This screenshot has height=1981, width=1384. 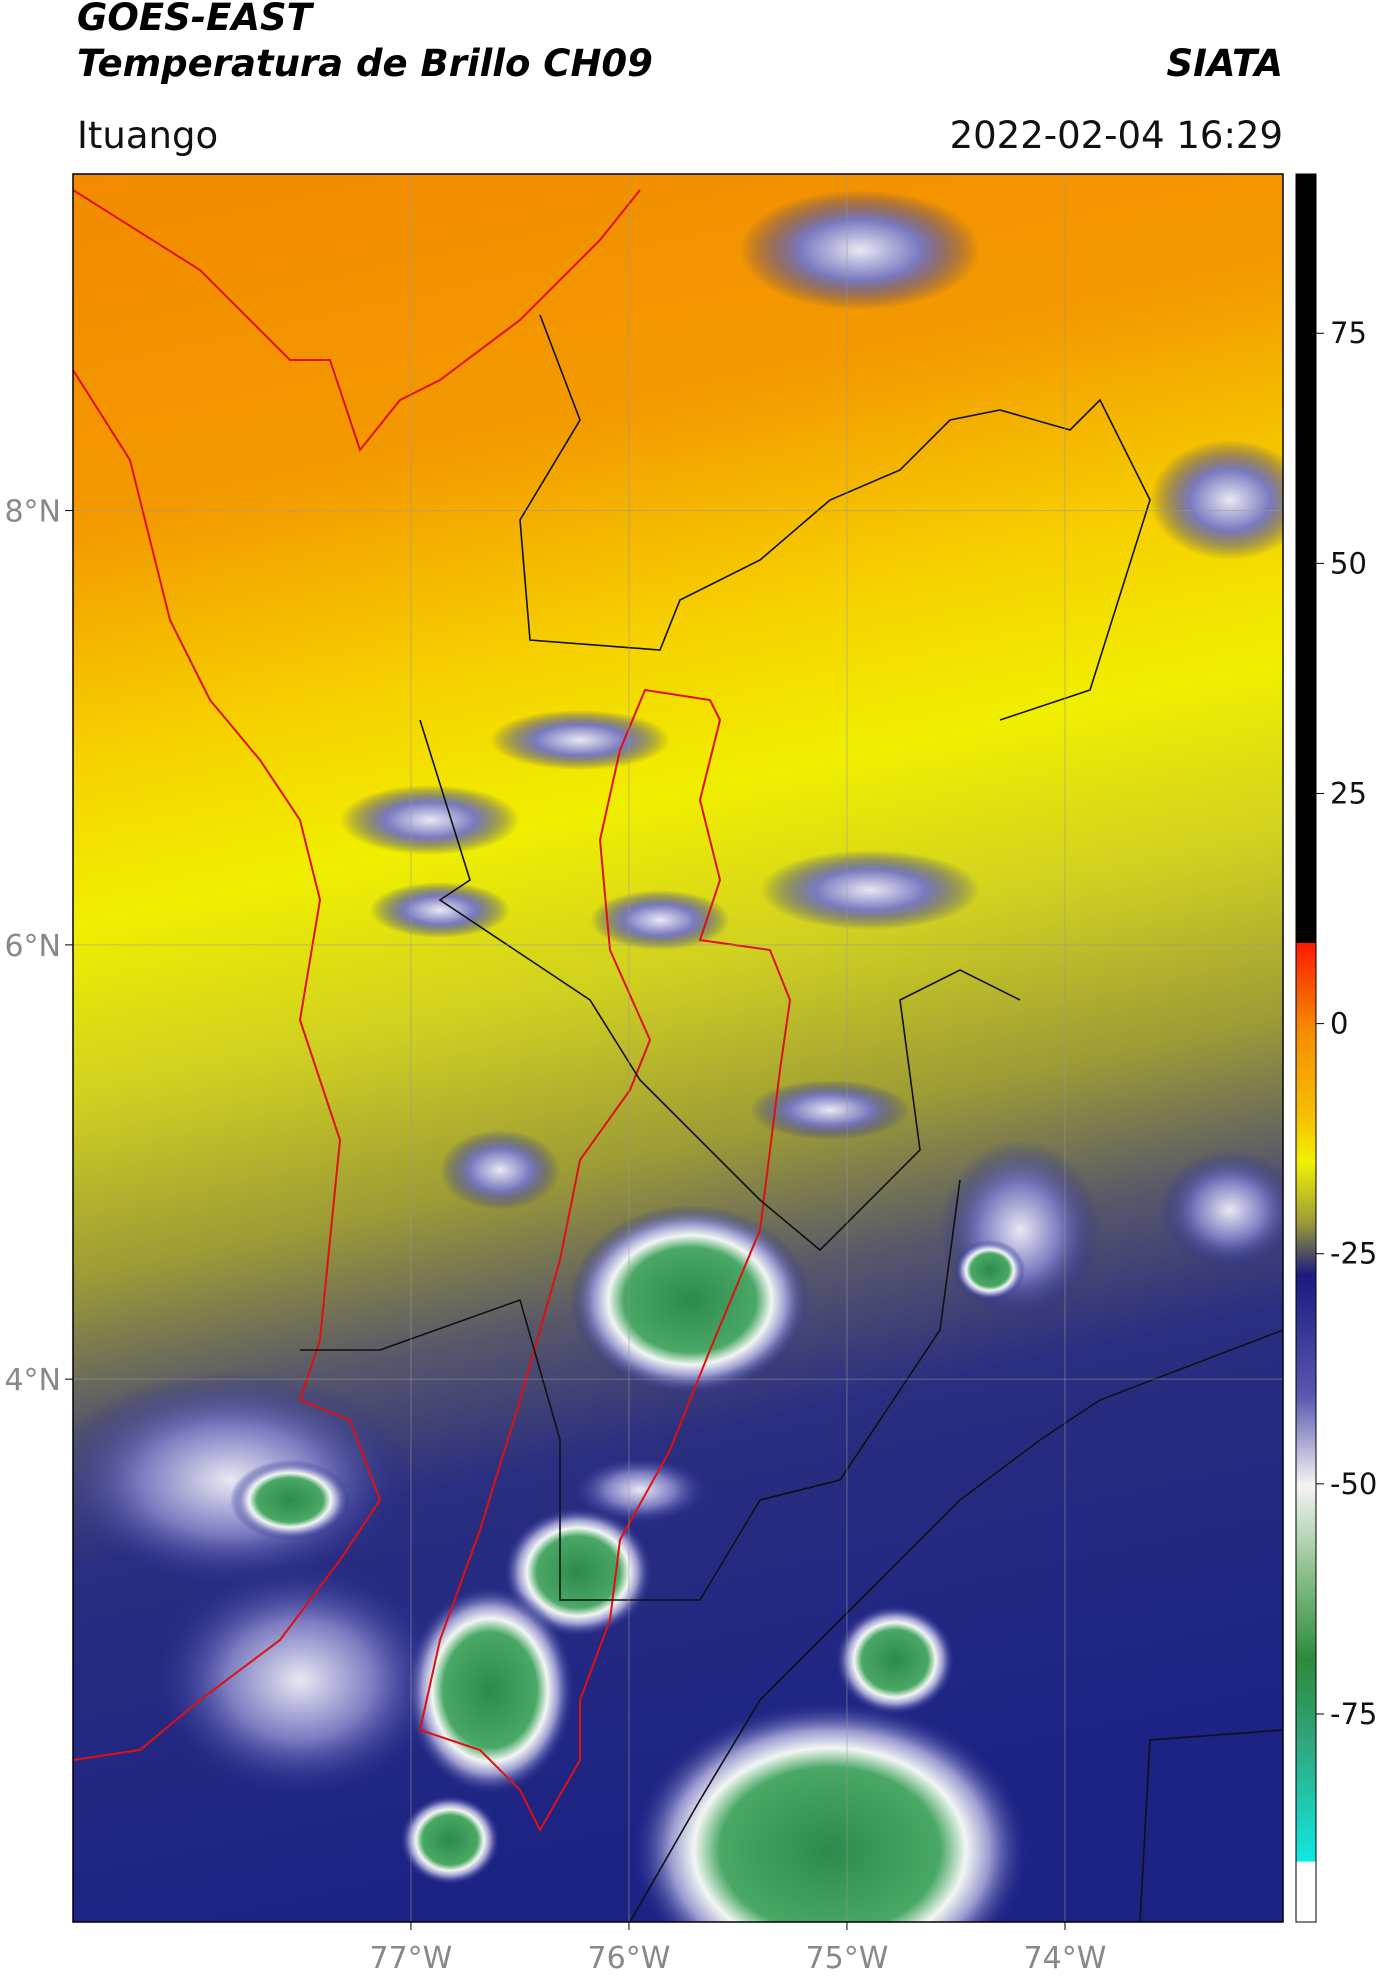 I want to click on colorbar-tick-label: -50, so click(x=1353, y=1484).